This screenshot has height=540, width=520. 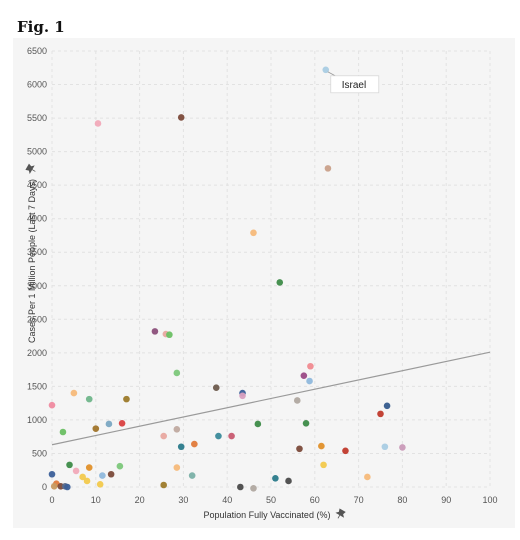 What do you see at coordinates (37, 85) in the screenshot?
I see `y-tick-label: 6000` at bounding box center [37, 85].